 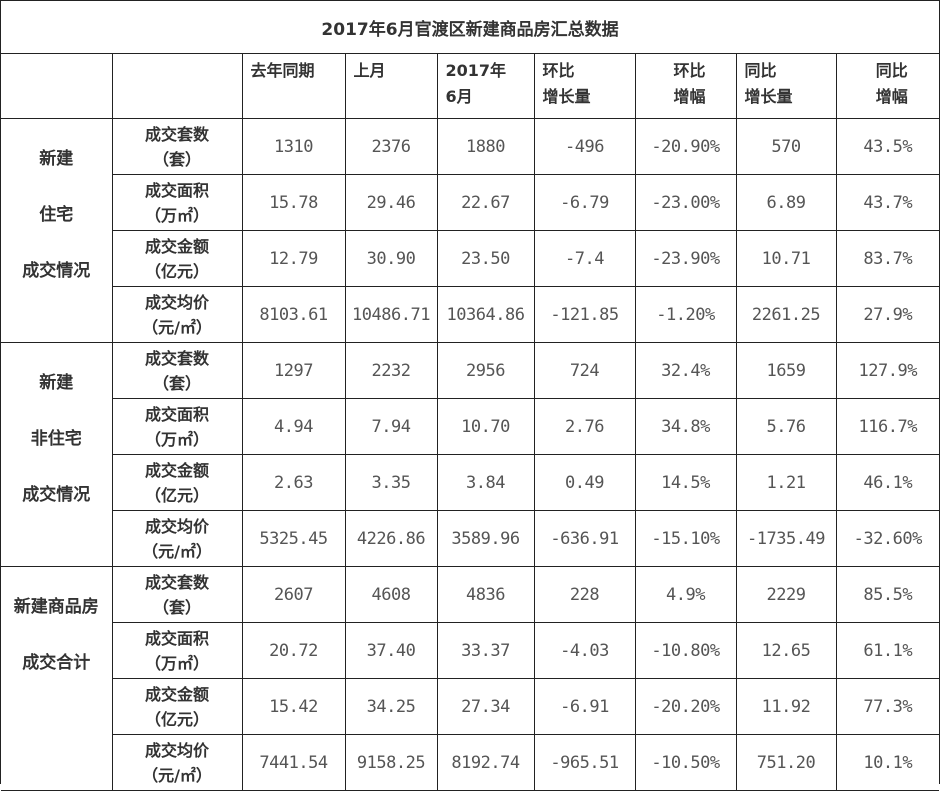 I want to click on value-cell-last-year: 1297, so click(x=293, y=370).